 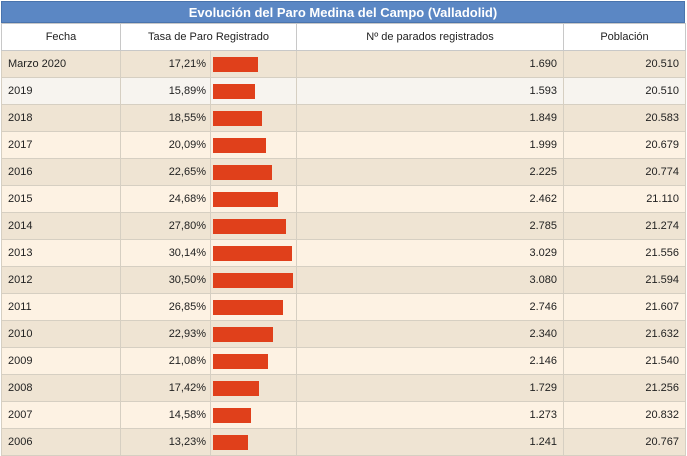 What do you see at coordinates (165, 334) in the screenshot?
I see `cell-tasa: 22,93%` at bounding box center [165, 334].